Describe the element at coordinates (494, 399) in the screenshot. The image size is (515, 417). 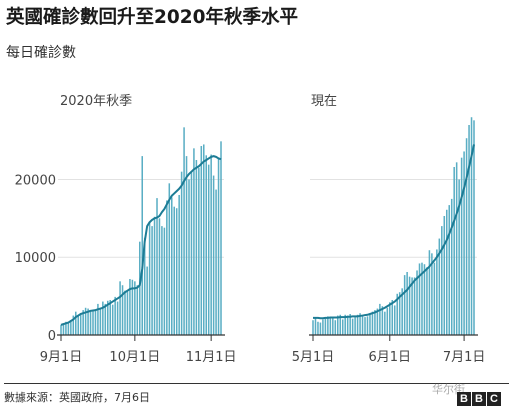
I see `logo-letter: C` at that location.